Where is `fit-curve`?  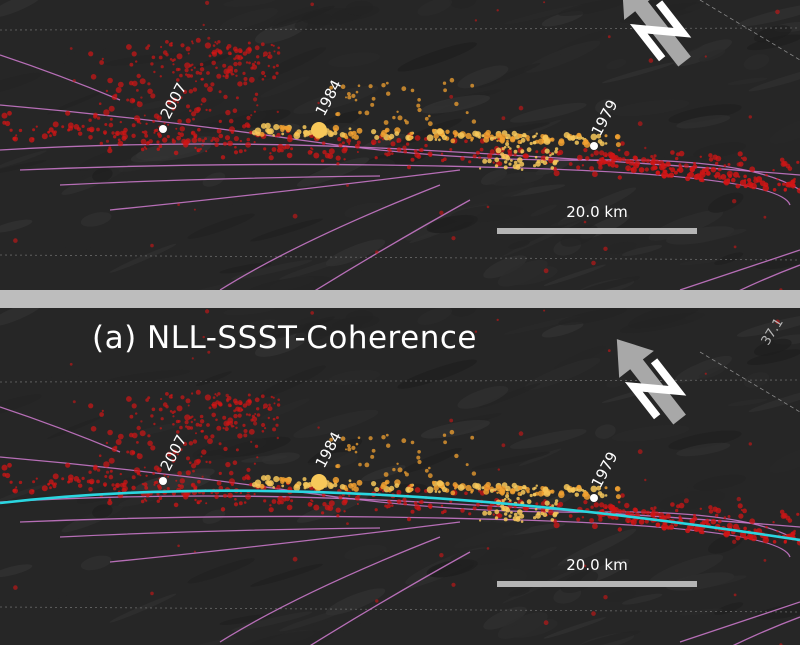
fit-curve is located at coordinates (400, 515).